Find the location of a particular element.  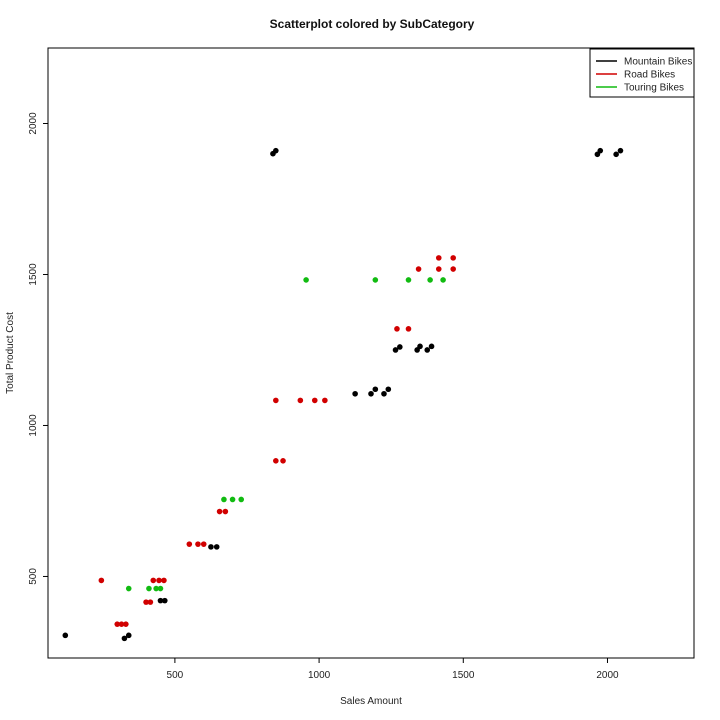

legend-box is located at coordinates (642, 73).